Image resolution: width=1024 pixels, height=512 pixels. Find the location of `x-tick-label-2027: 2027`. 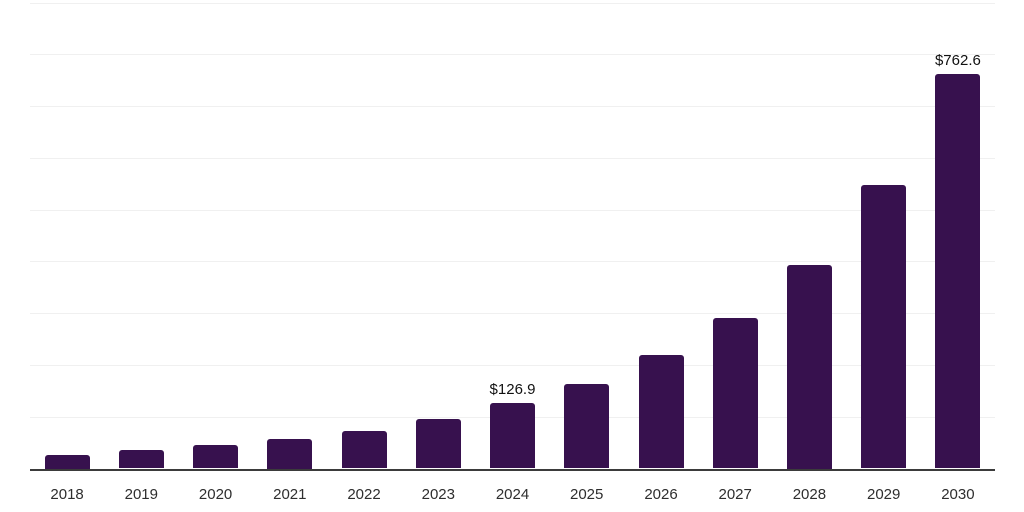

x-tick-label-2027: 2027 is located at coordinates (735, 494).